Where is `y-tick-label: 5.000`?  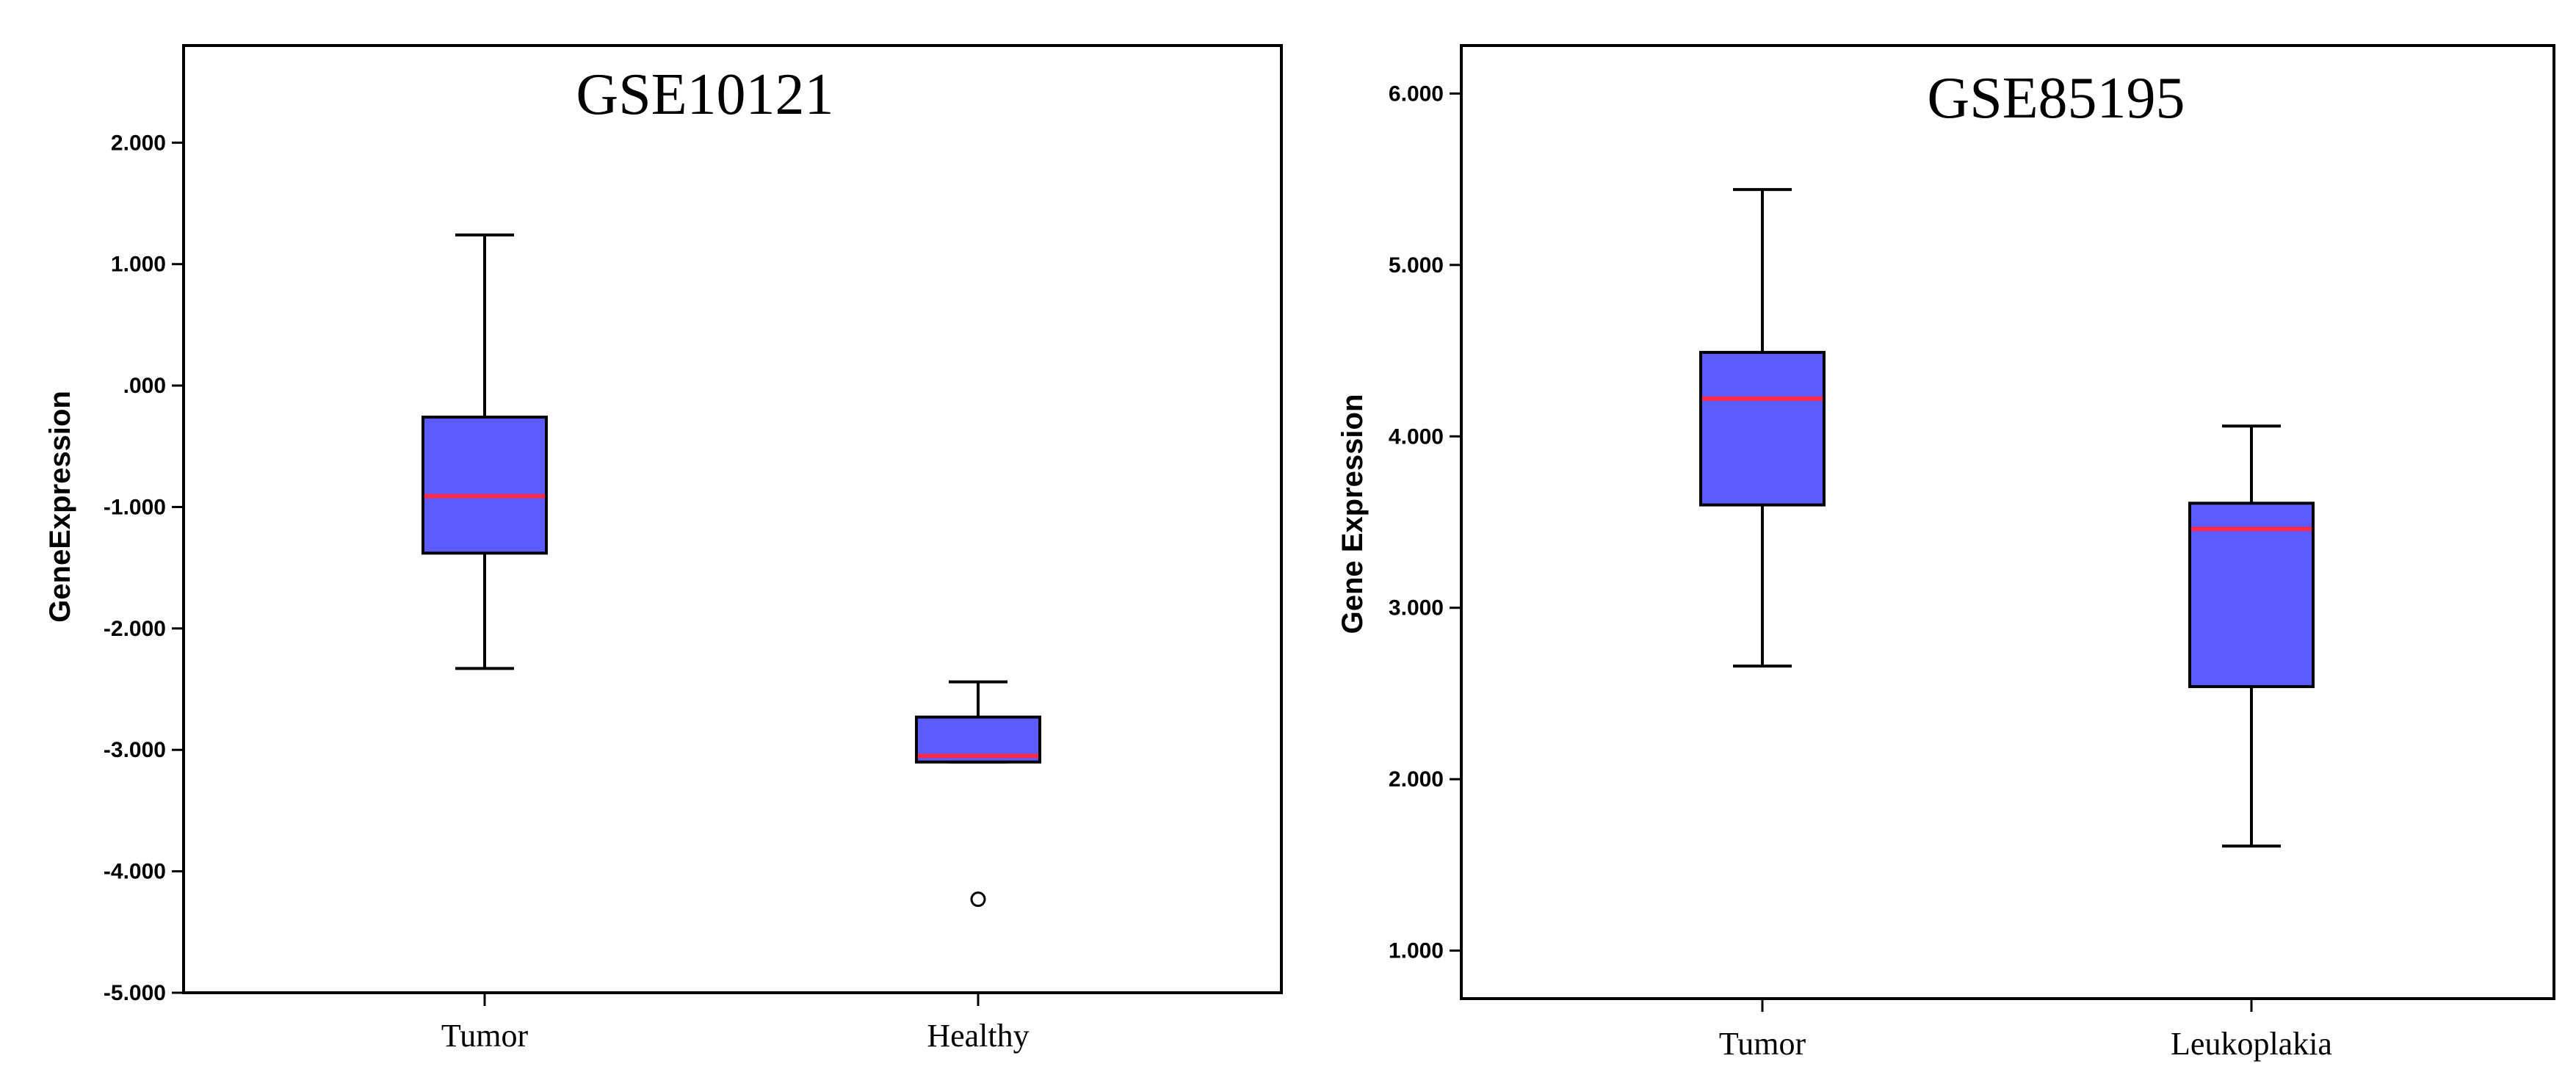 y-tick-label: 5.000 is located at coordinates (1416, 265).